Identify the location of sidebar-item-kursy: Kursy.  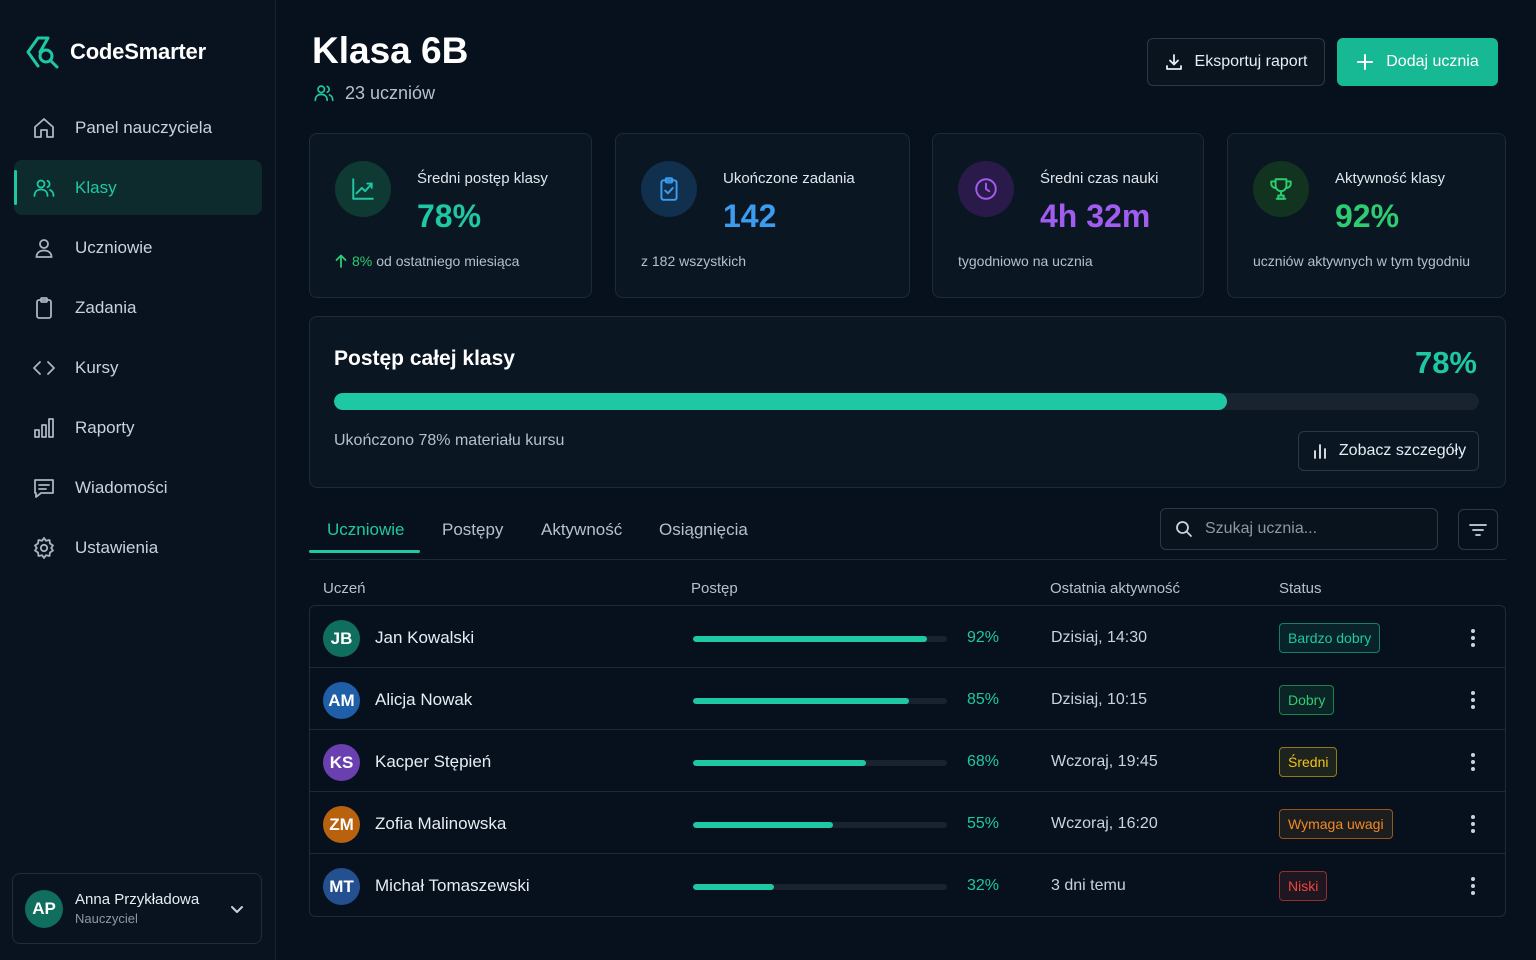
(138, 367).